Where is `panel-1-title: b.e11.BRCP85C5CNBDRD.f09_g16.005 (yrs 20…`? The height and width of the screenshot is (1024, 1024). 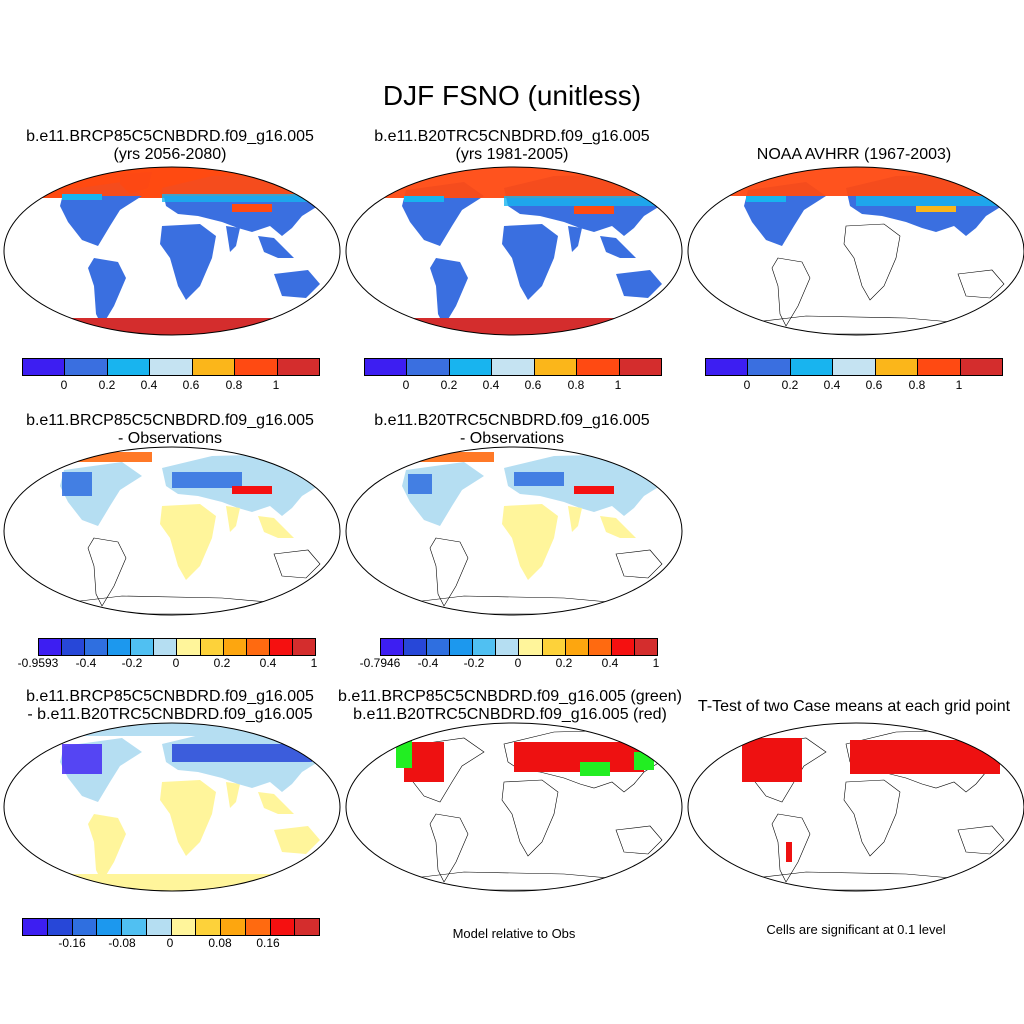 panel-1-title: b.e11.BRCP85C5CNBDRD.f09_g16.005 (yrs 20… is located at coordinates (170, 146).